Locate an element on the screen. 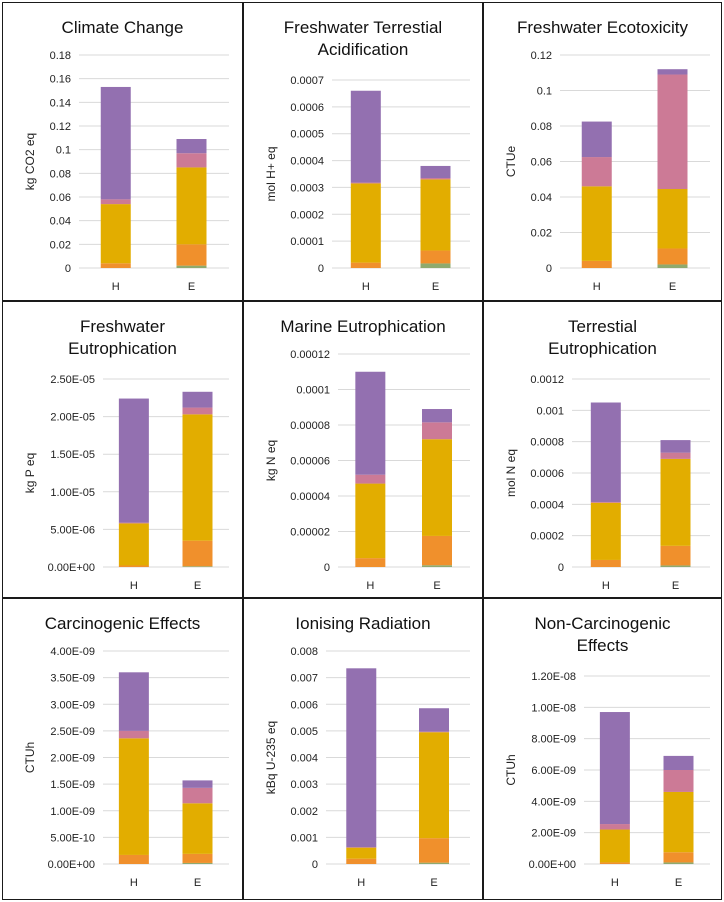 The width and height of the screenshot is (724, 902). y-tick-label: 0.001 is located at coordinates (550, 411).